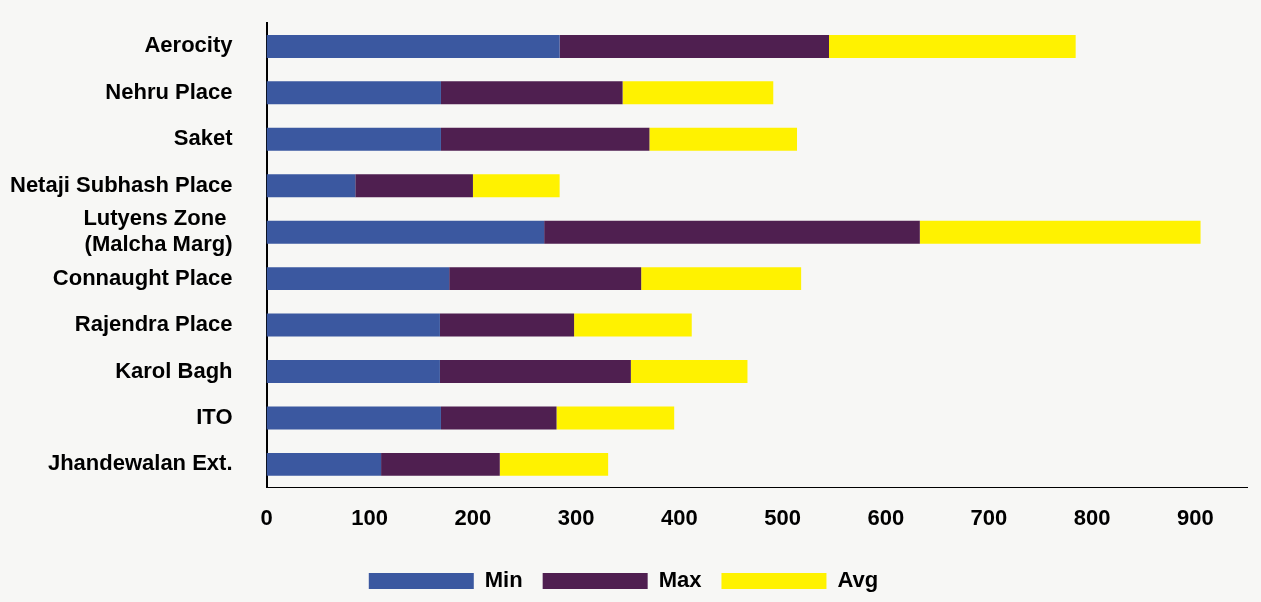  I want to click on x-tick-label: 700, so click(989, 517).